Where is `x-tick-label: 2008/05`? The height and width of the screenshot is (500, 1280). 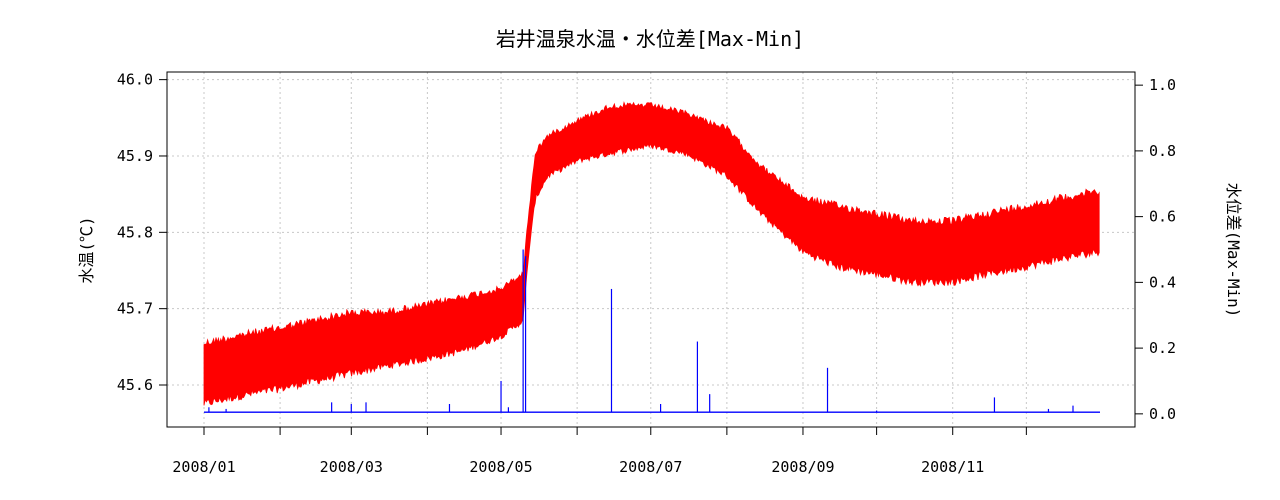 x-tick-label: 2008/05 is located at coordinates (500, 467).